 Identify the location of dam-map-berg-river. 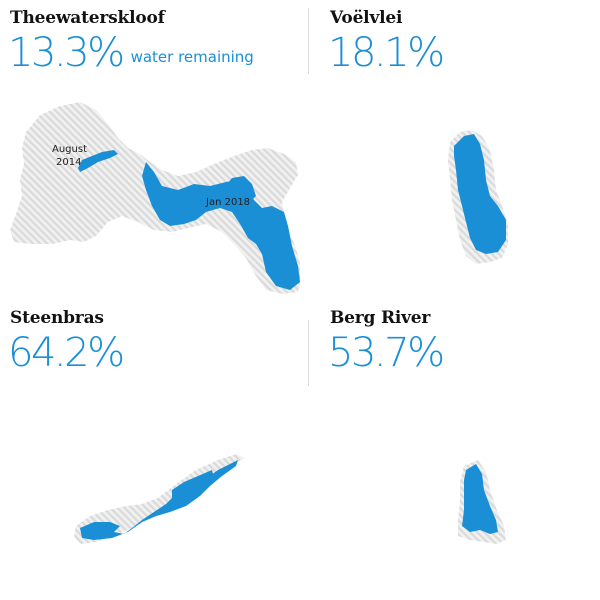
(482, 502).